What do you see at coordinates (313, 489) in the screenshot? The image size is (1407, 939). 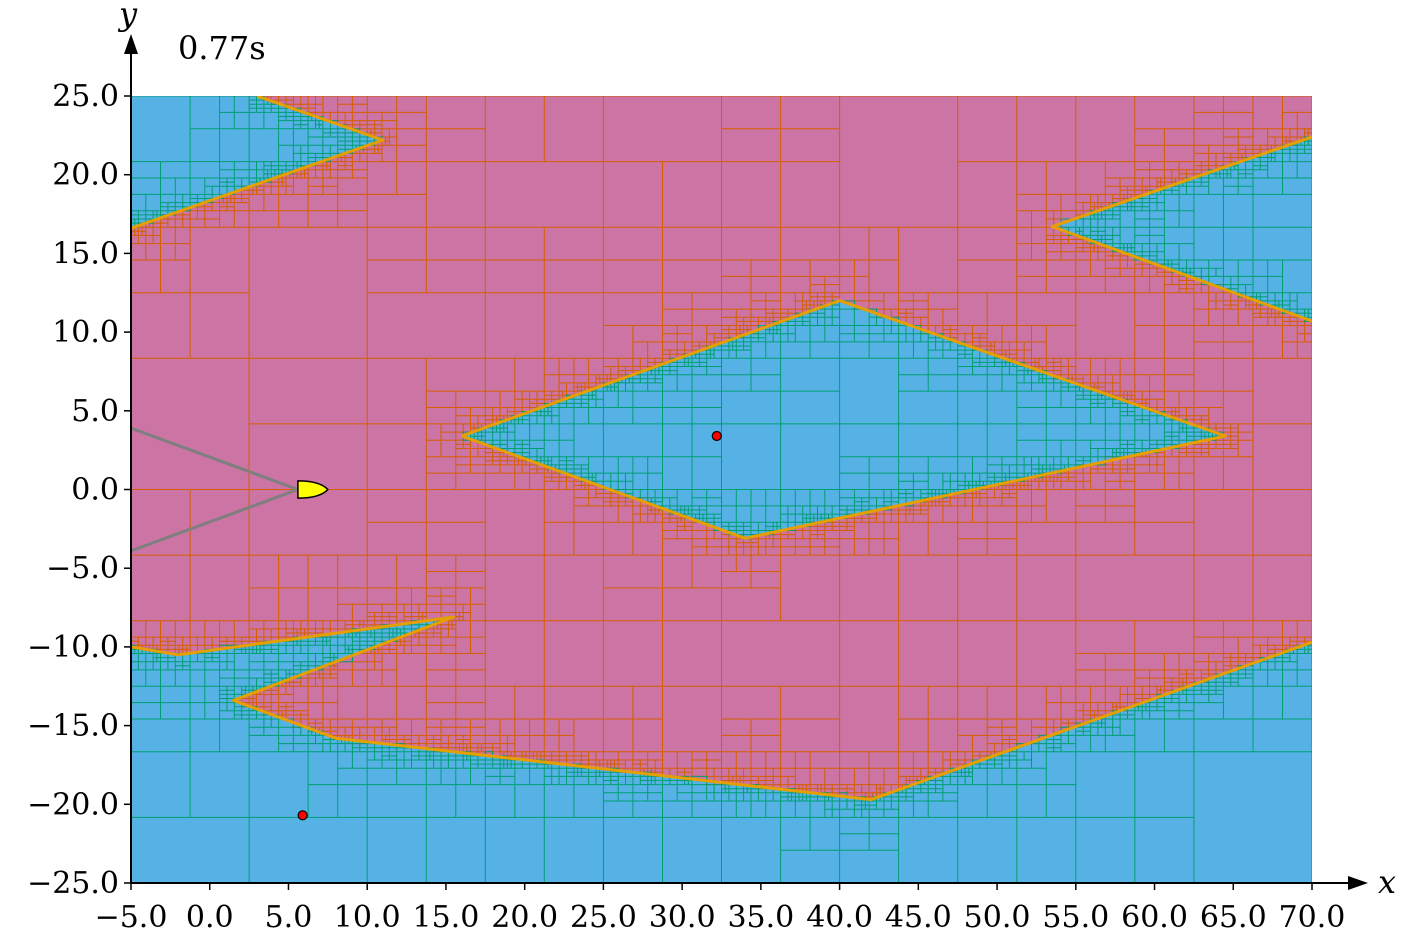 I see `projectile-body` at bounding box center [313, 489].